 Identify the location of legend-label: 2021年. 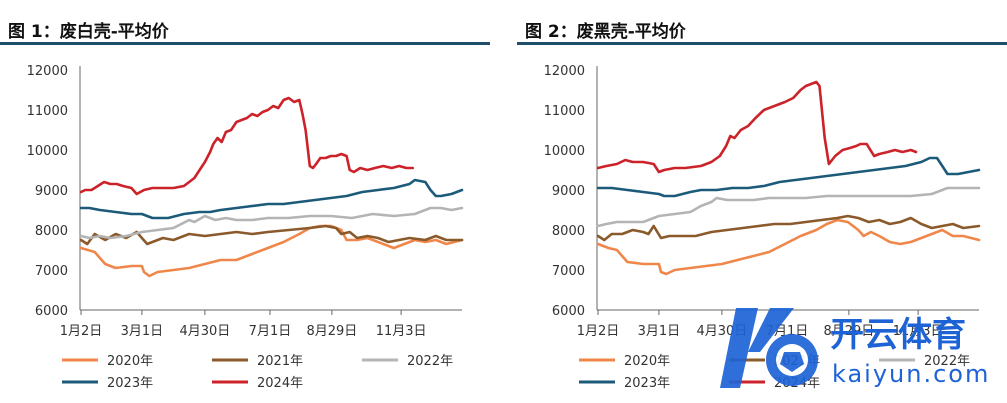
(280, 361).